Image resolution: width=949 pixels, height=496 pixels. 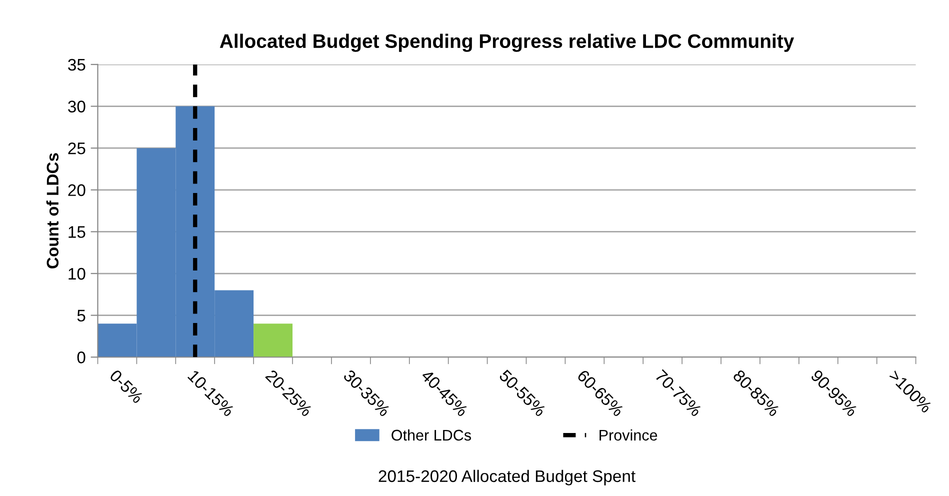 I want to click on y-tick-label: 0, so click(x=81, y=358).